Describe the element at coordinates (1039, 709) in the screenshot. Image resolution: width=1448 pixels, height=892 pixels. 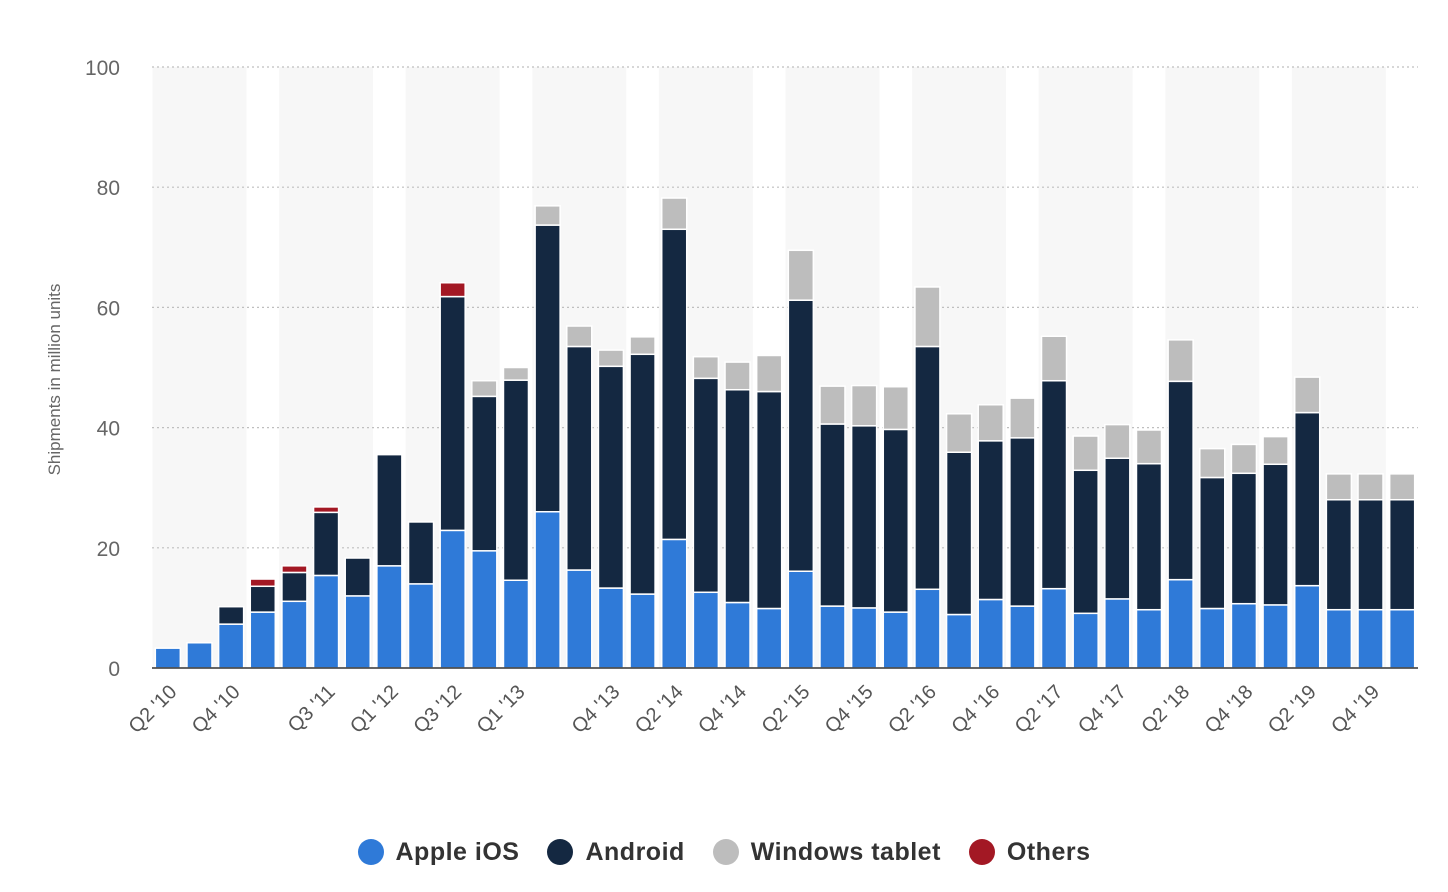
I see `x-tick-label: Q2 '17` at that location.